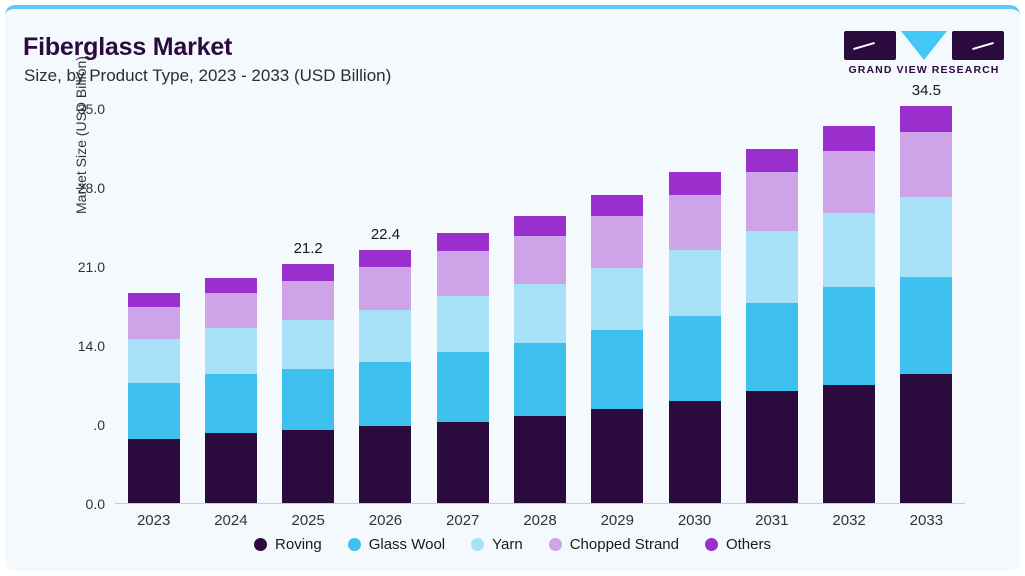  What do you see at coordinates (463, 520) in the screenshot?
I see `x-axis-tick: 2027` at bounding box center [463, 520].